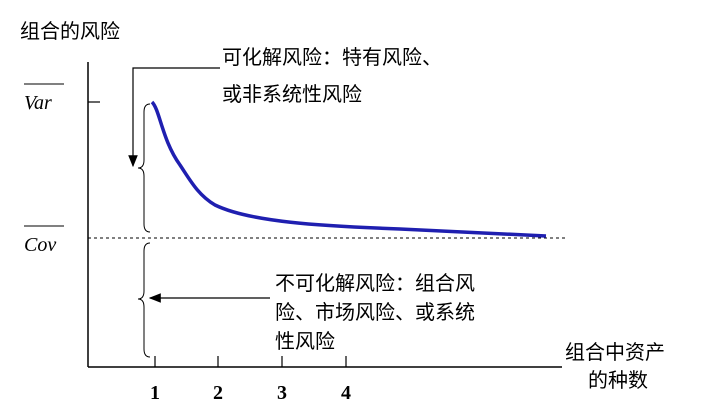 This screenshot has height=417, width=720. Describe the element at coordinates (144, 168) in the screenshot. I see `brace-upper` at that location.